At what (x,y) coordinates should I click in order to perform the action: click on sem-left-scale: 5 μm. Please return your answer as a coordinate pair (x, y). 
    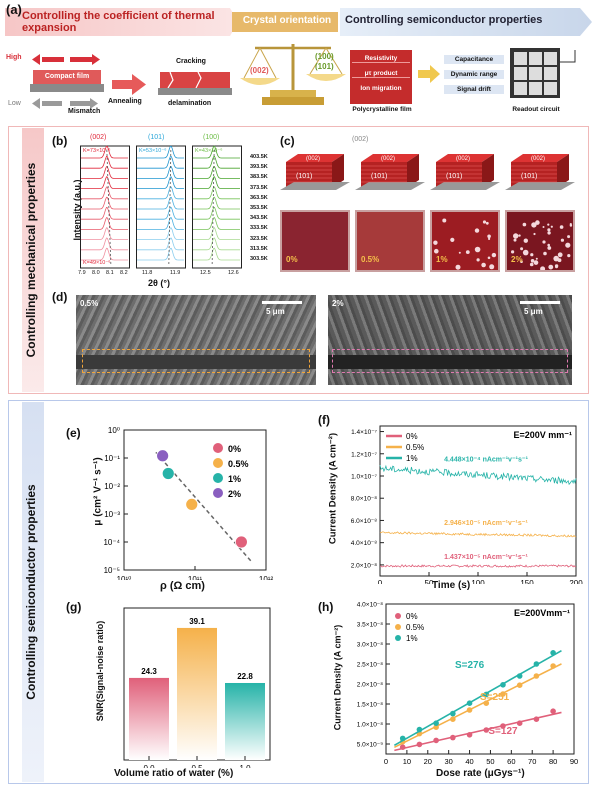
    Looking at the image, I should click on (275, 311).